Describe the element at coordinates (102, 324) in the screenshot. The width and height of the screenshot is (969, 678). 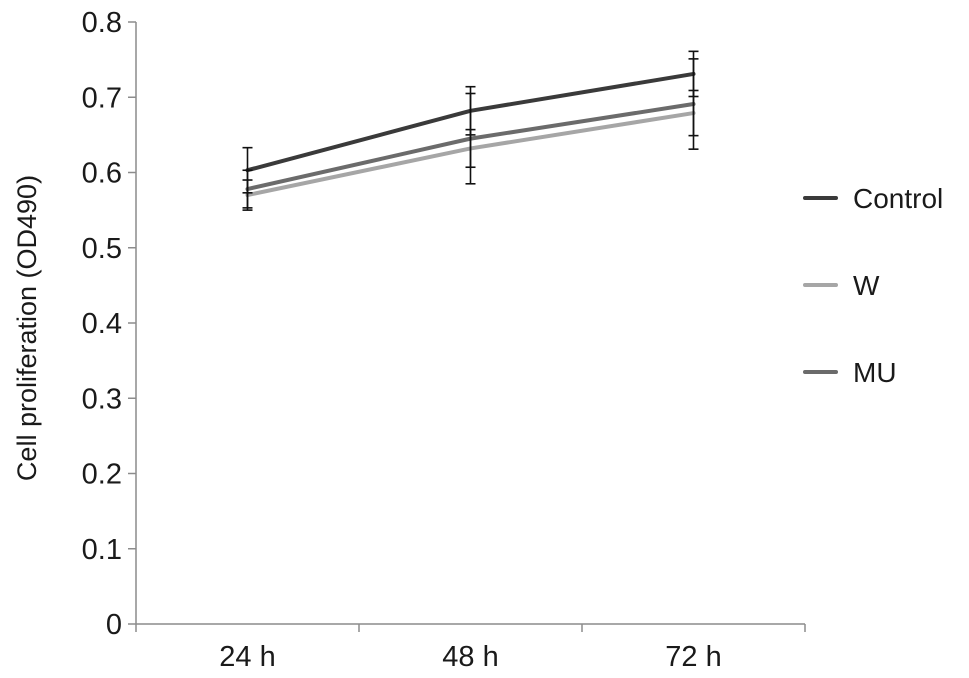
I see `y-tick-label: 0.4` at that location.